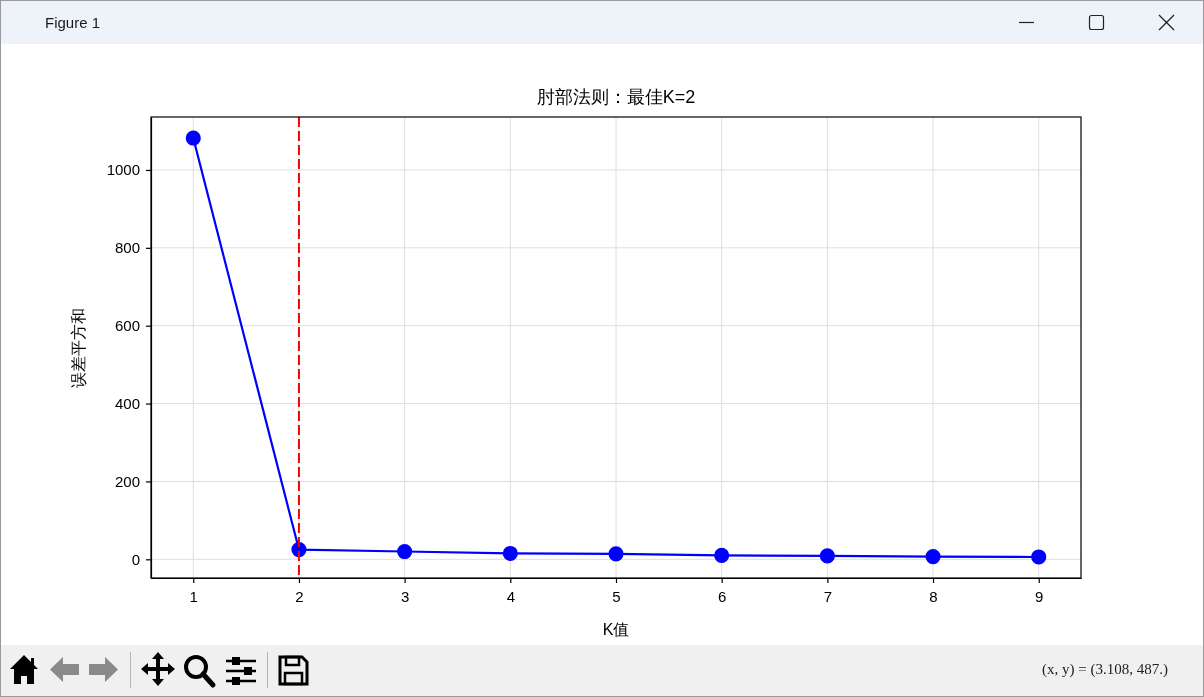  Describe the element at coordinates (933, 596) in the screenshot. I see `x-tick-label: 8` at that location.